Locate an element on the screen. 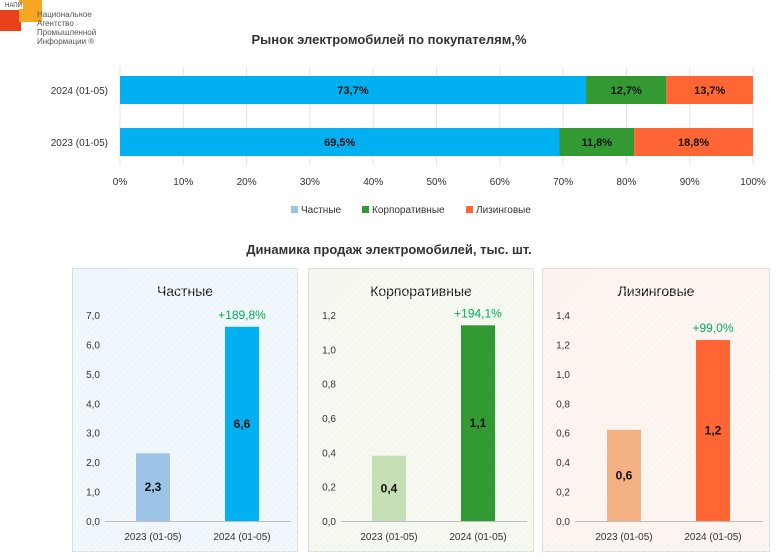 This screenshot has width=778, height=559. x-tick-label: 20% is located at coordinates (247, 182).